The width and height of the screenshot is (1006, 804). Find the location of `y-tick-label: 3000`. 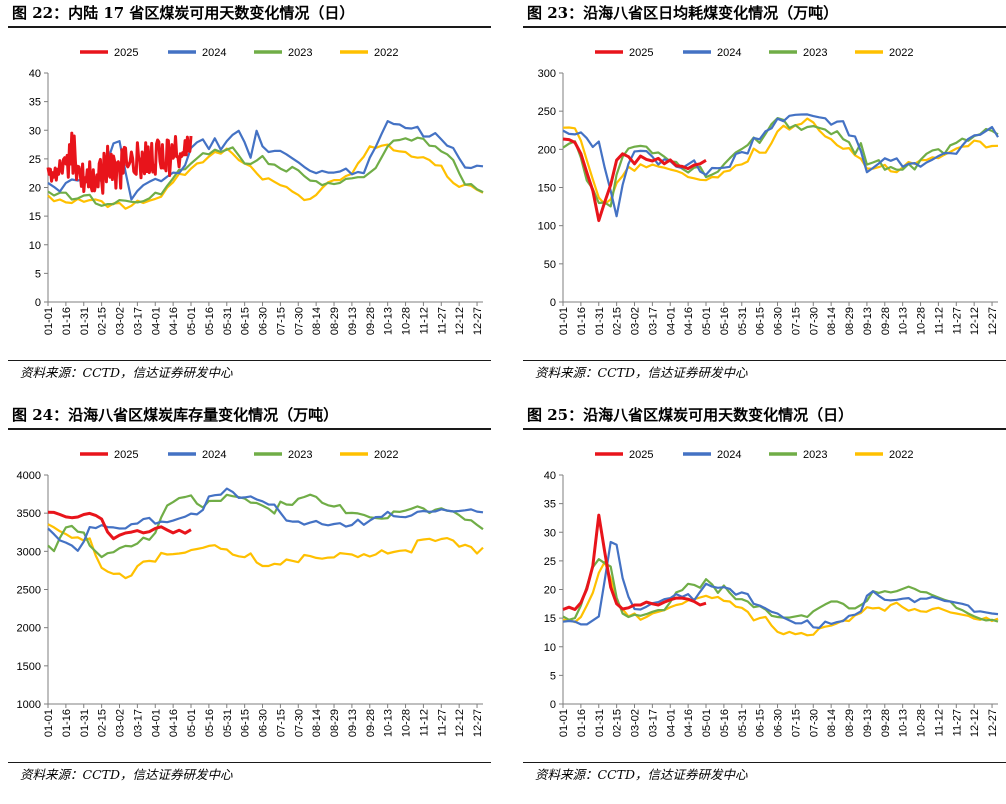

y-tick-label: 3000 is located at coordinates (29, 552).